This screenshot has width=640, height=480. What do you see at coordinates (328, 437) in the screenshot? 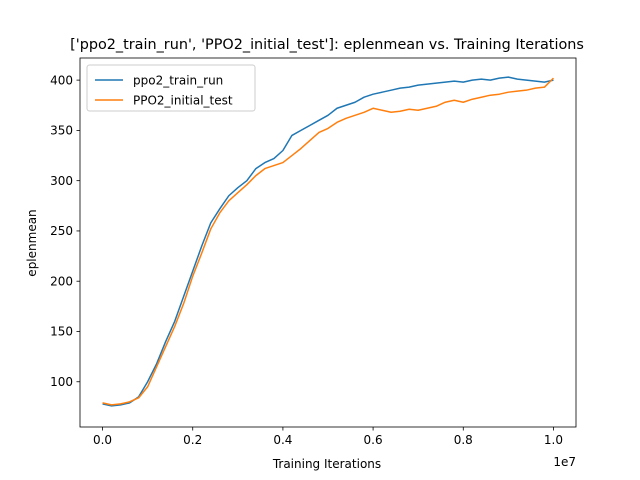
I see `x-axis: 0.0 0.2 0.4 0.6 0.8 1.0` at bounding box center [328, 437].